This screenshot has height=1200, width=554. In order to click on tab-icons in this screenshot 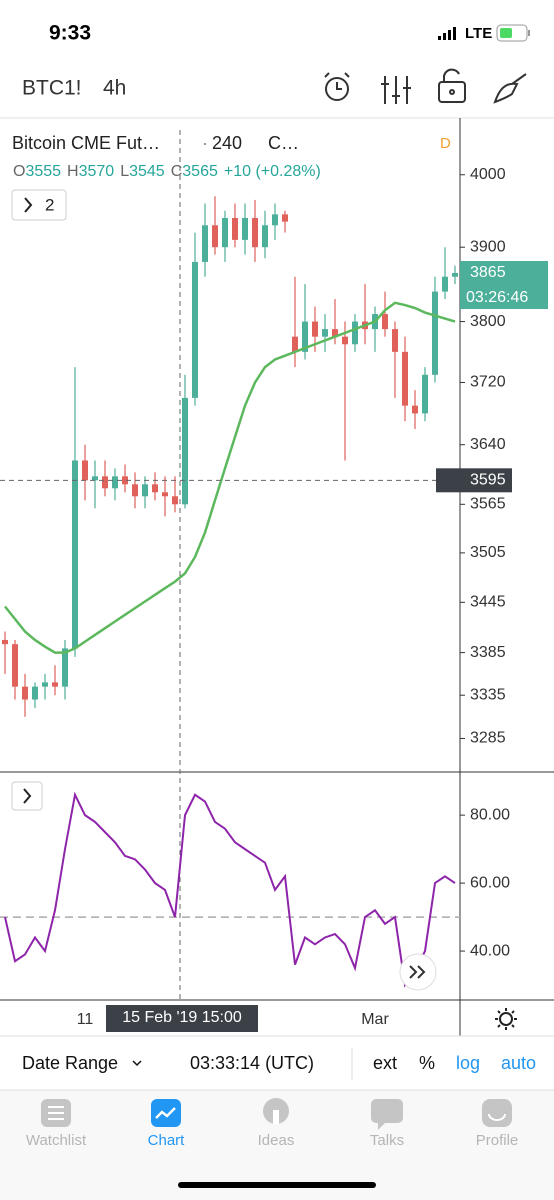, I will do `click(276, 1114)`.